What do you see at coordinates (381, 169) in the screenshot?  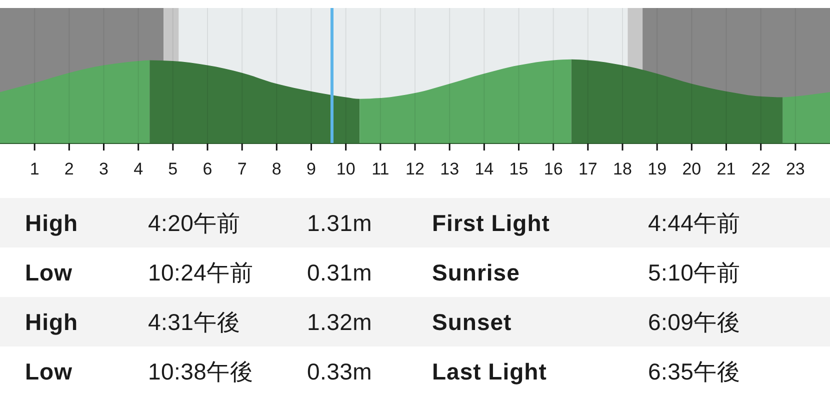 I see `x-tick-label: 11` at bounding box center [381, 169].